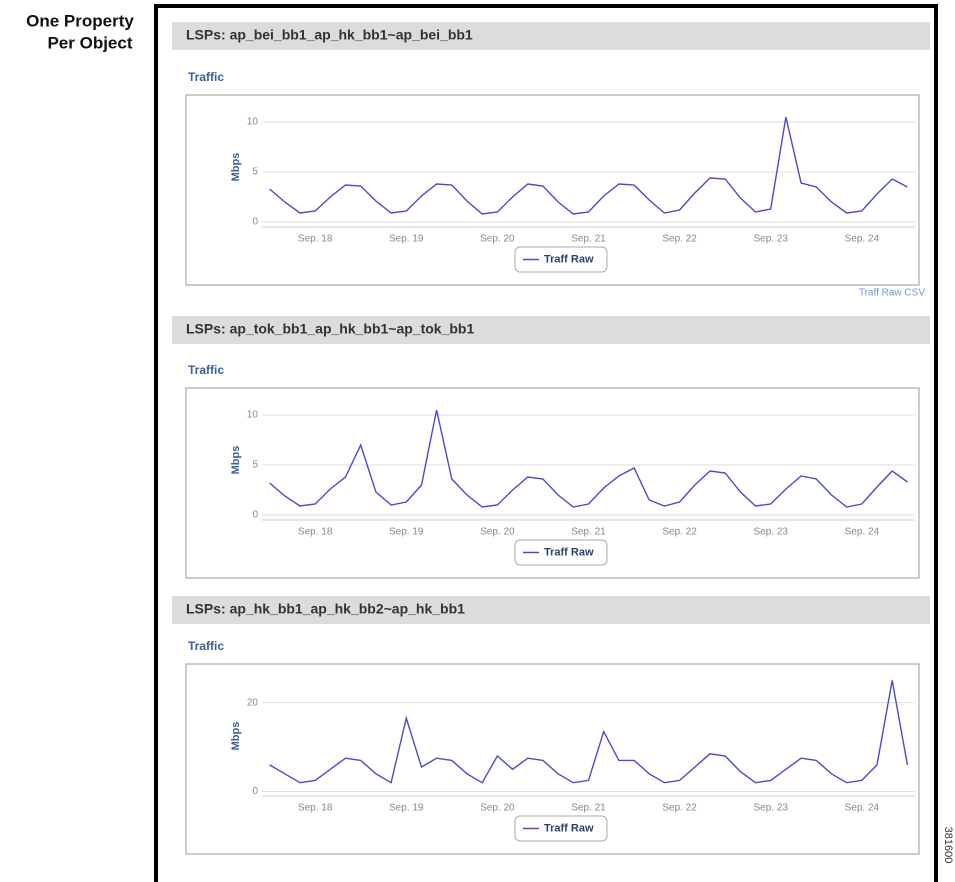  Describe the element at coordinates (330, 329) in the screenshot. I see `panel-title: LSPs: ap_tok_bb1_ap_hk_bb1~ap_tok_bb1` at that location.